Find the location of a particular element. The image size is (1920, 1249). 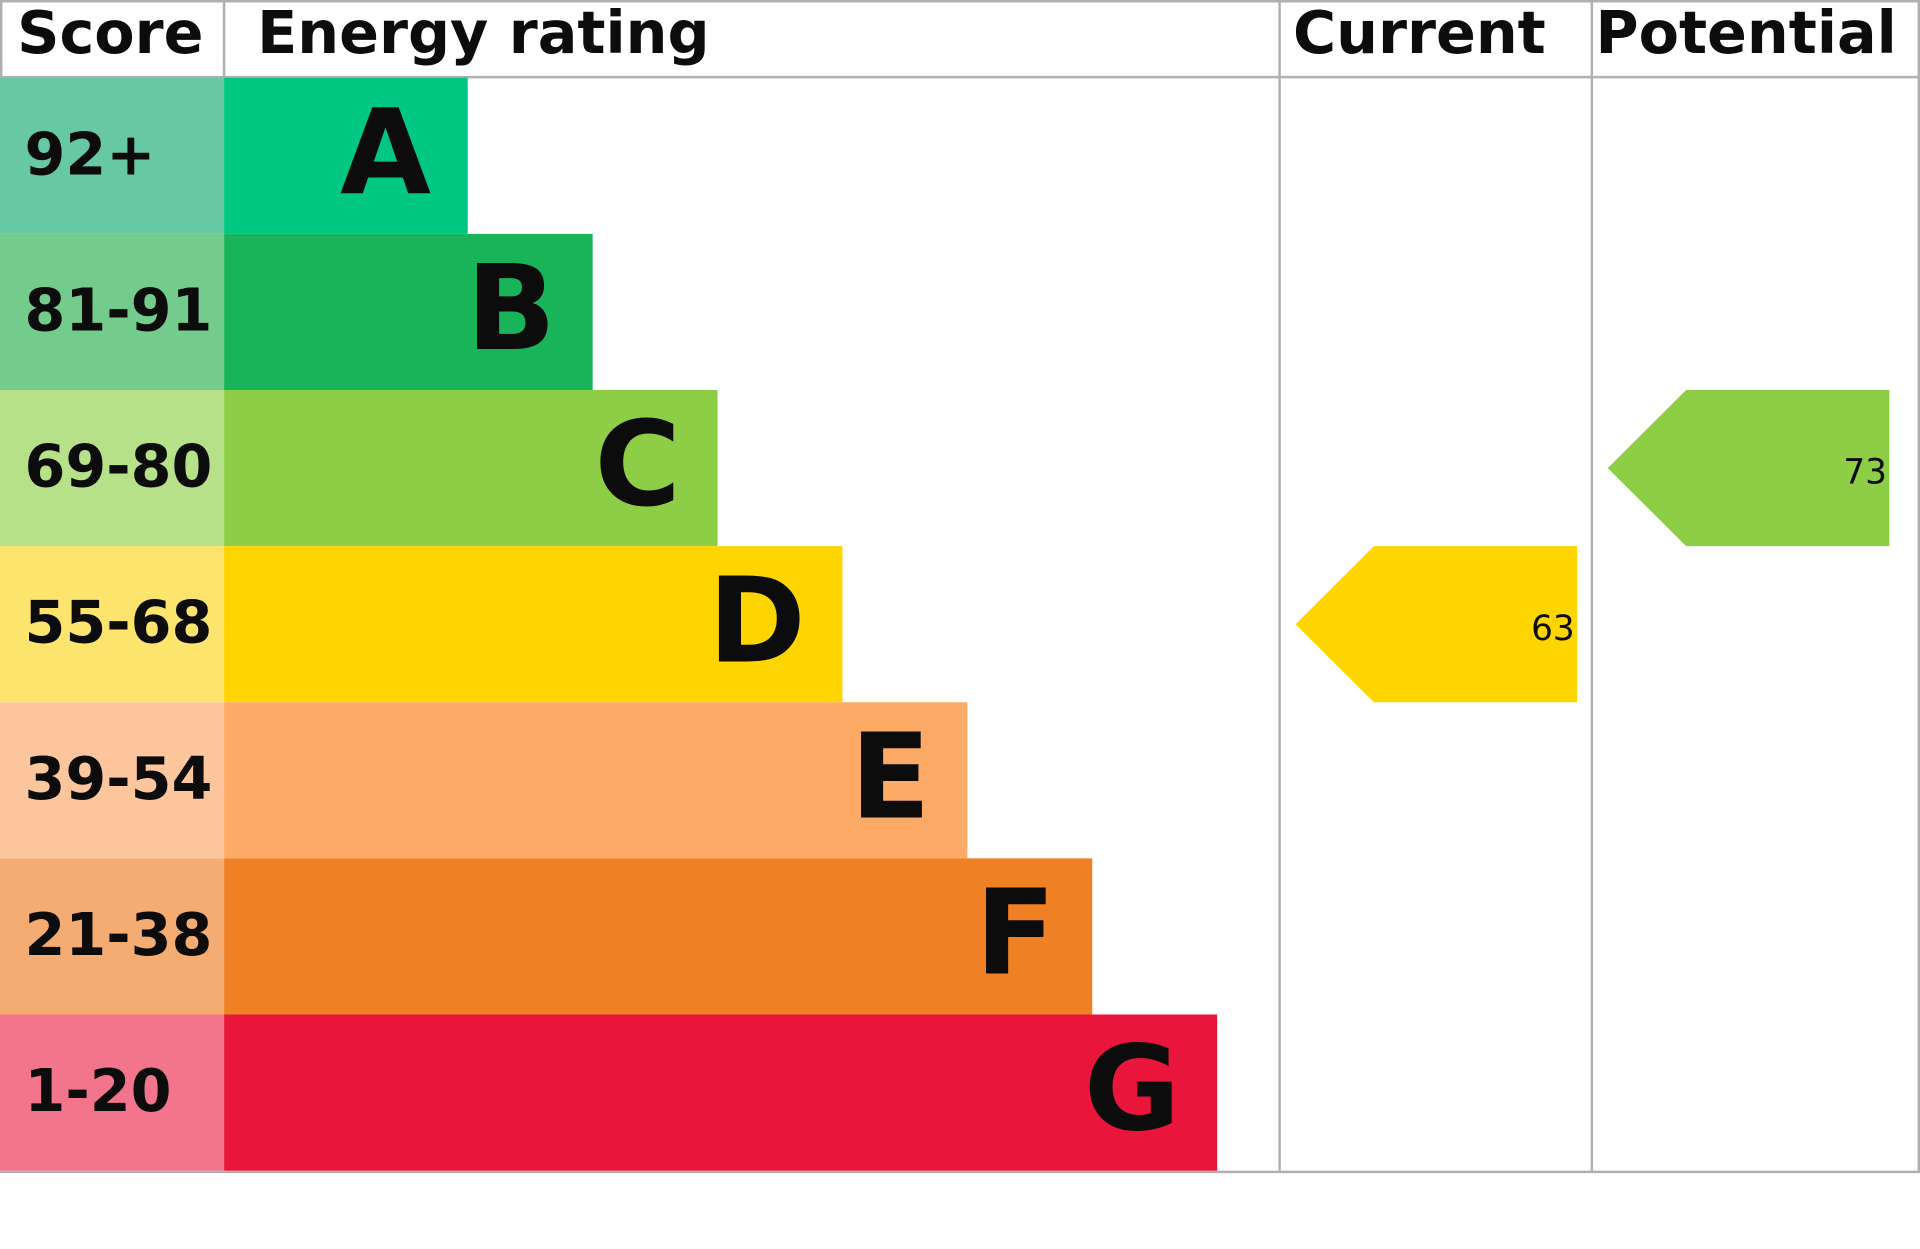

rating-letter: B is located at coordinates (511, 308).